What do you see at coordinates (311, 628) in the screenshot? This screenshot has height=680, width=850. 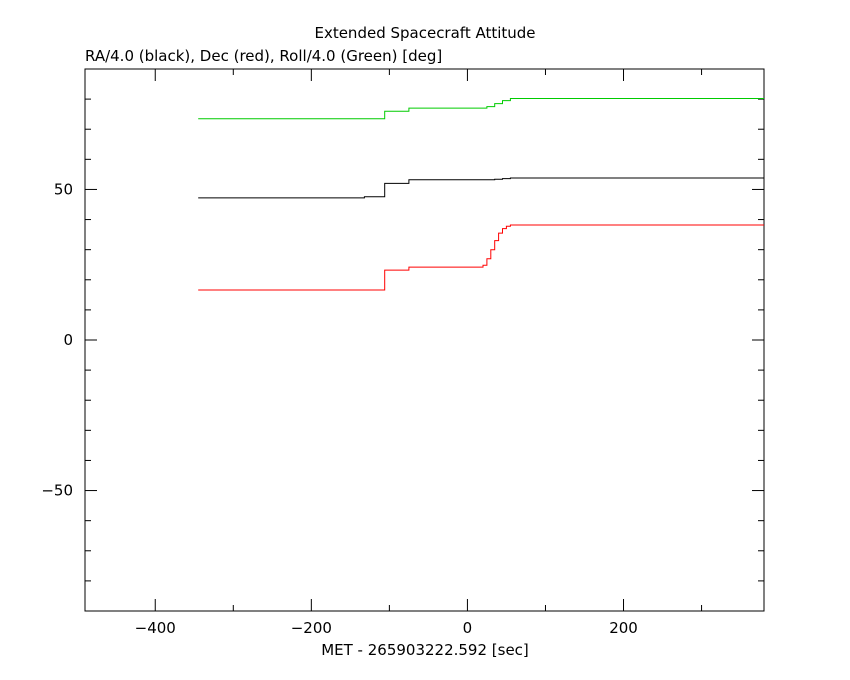 I see `x-tick-label: −200` at bounding box center [311, 628].